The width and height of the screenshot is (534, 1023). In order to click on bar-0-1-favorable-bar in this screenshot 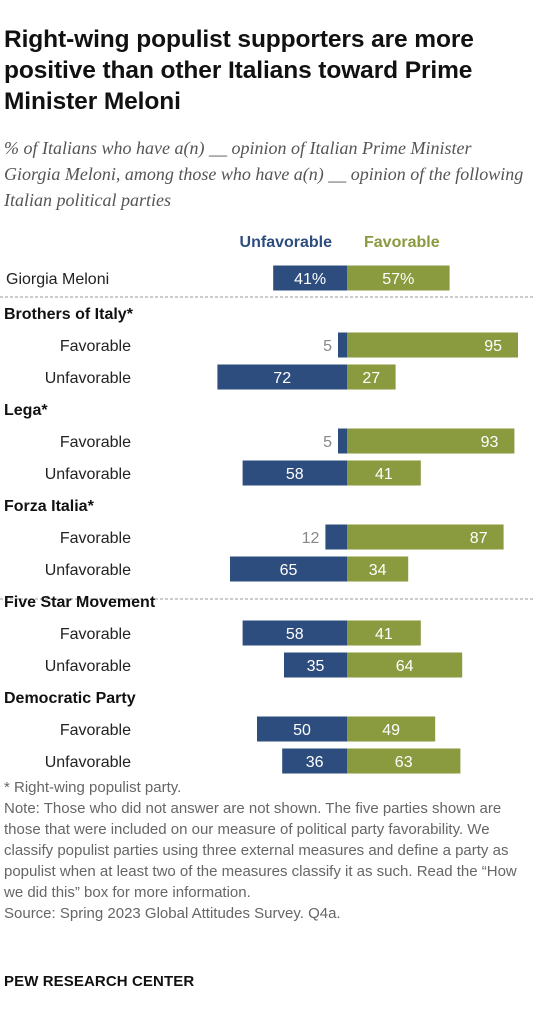, I will do `click(371, 377)`.